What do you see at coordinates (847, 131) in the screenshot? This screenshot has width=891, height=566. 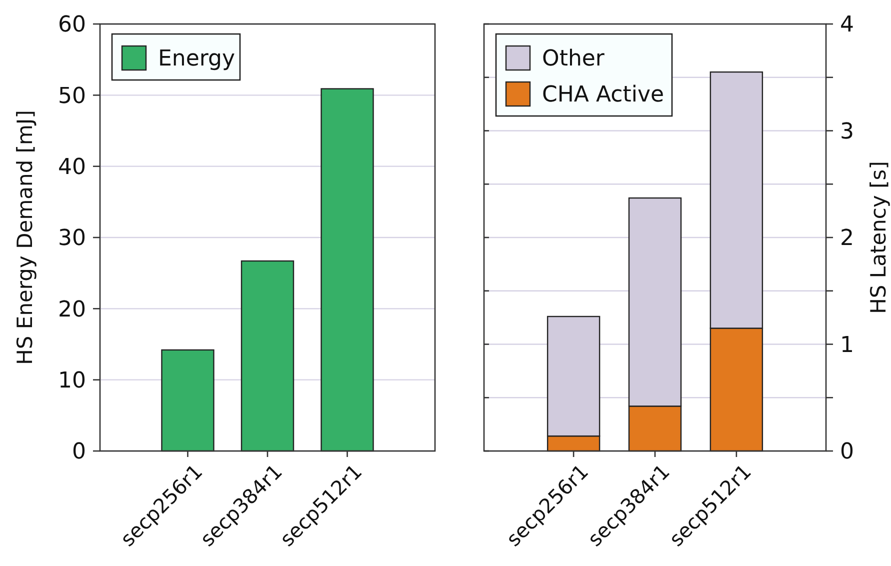 I see `y2-tick-label: 3` at bounding box center [847, 131].